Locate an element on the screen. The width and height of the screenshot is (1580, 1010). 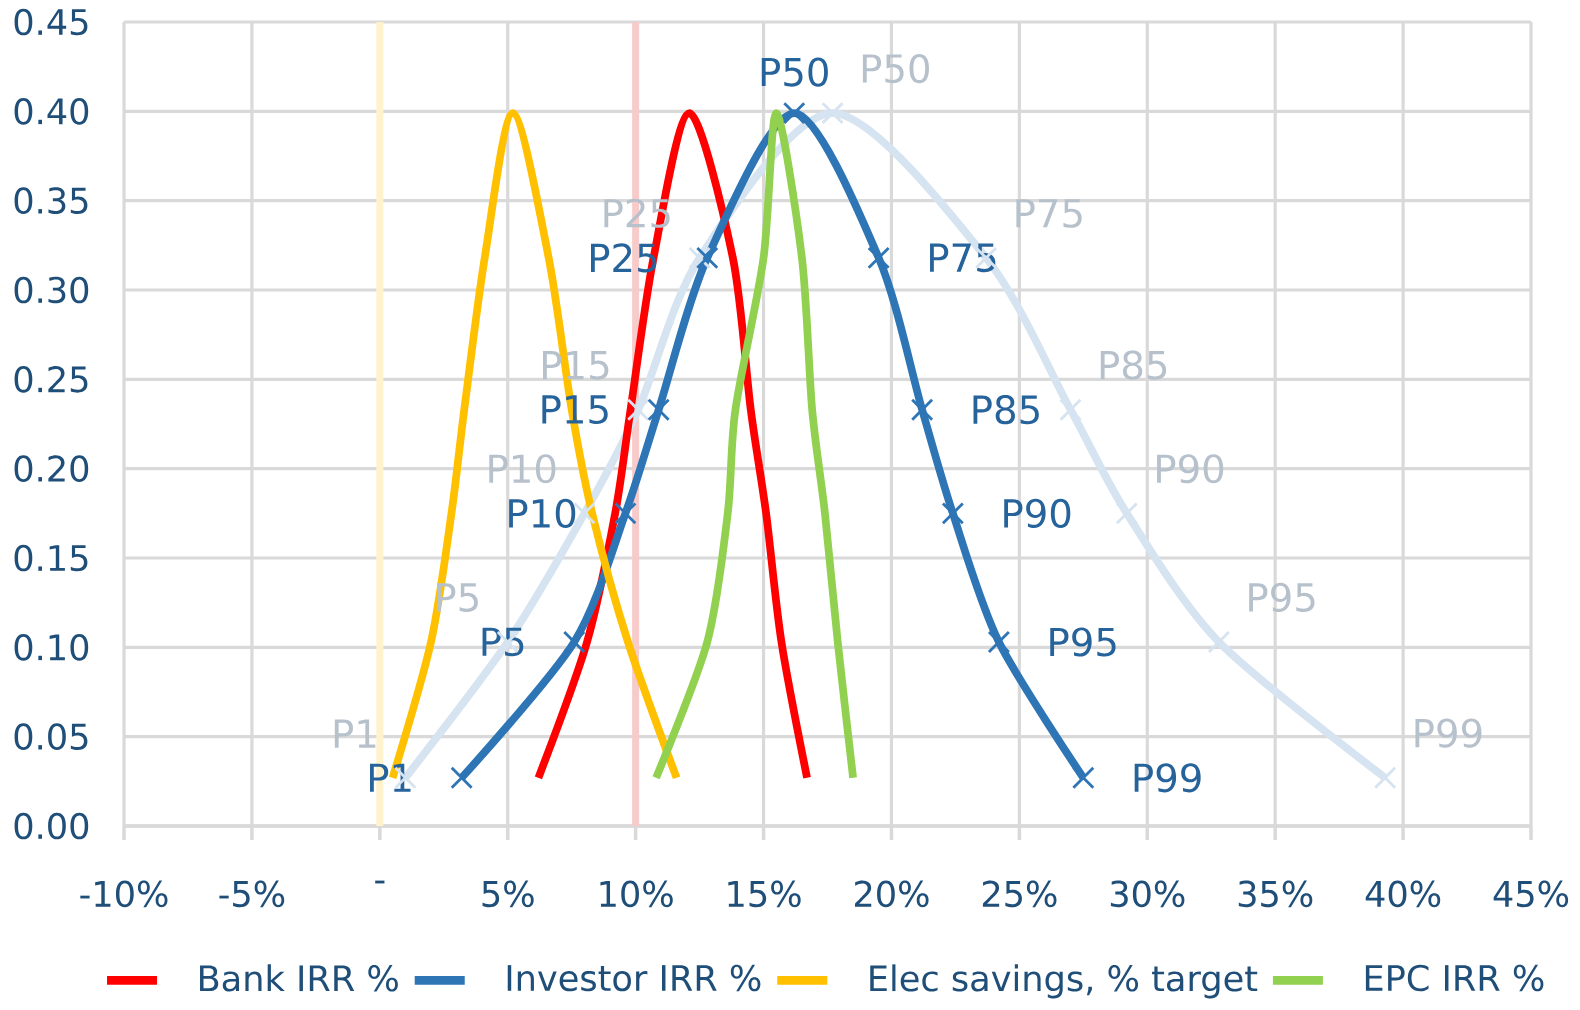
x-tick-label: 35% is located at coordinates (1275, 894).